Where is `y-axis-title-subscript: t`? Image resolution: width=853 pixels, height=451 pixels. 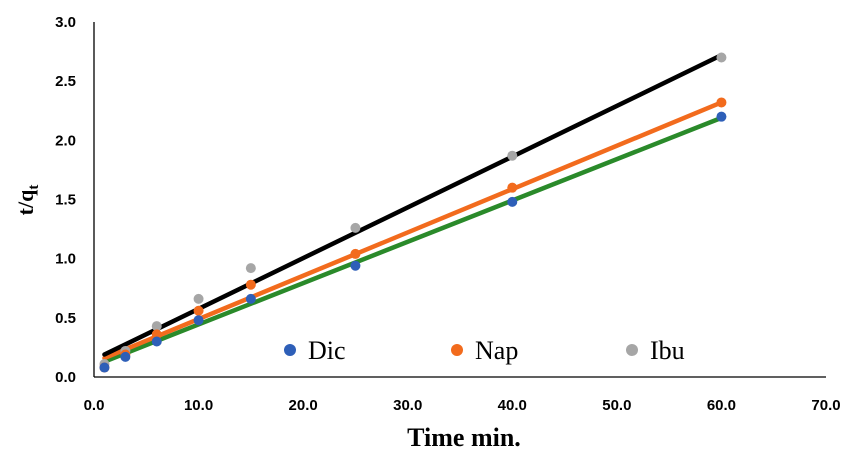 y-axis-title-subscript: t is located at coordinates (34, 187).